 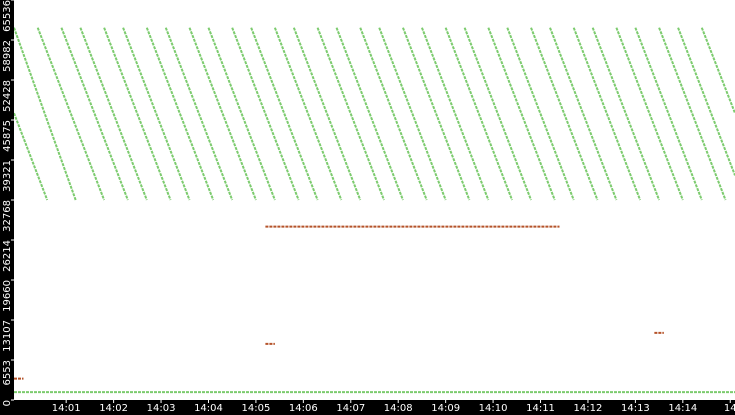 I want to click on y-tick-label: 13107, so click(x=7, y=336).